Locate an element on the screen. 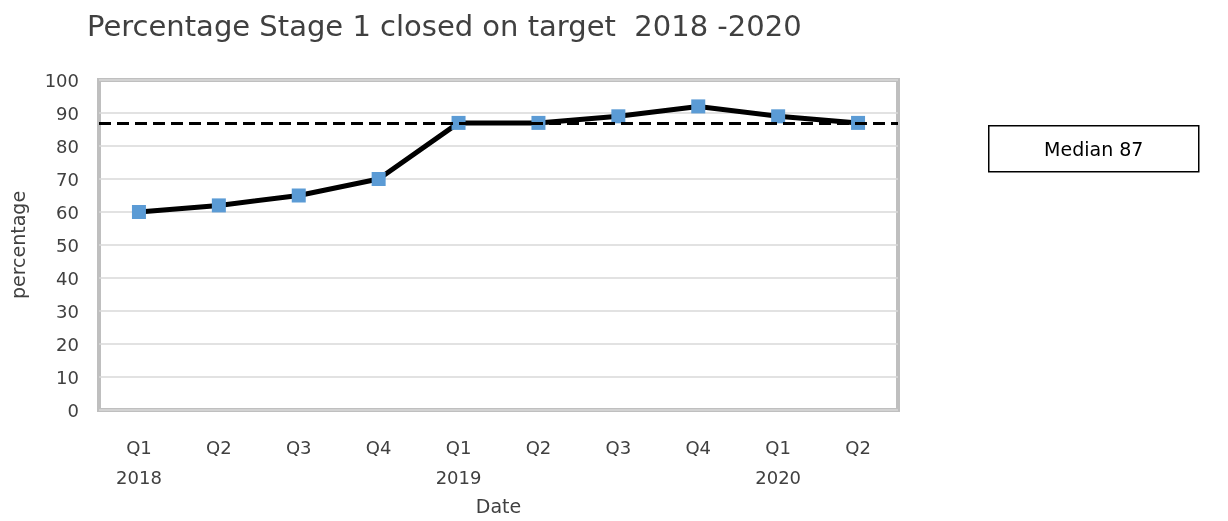  y-tick-label: 0 is located at coordinates (73, 410).